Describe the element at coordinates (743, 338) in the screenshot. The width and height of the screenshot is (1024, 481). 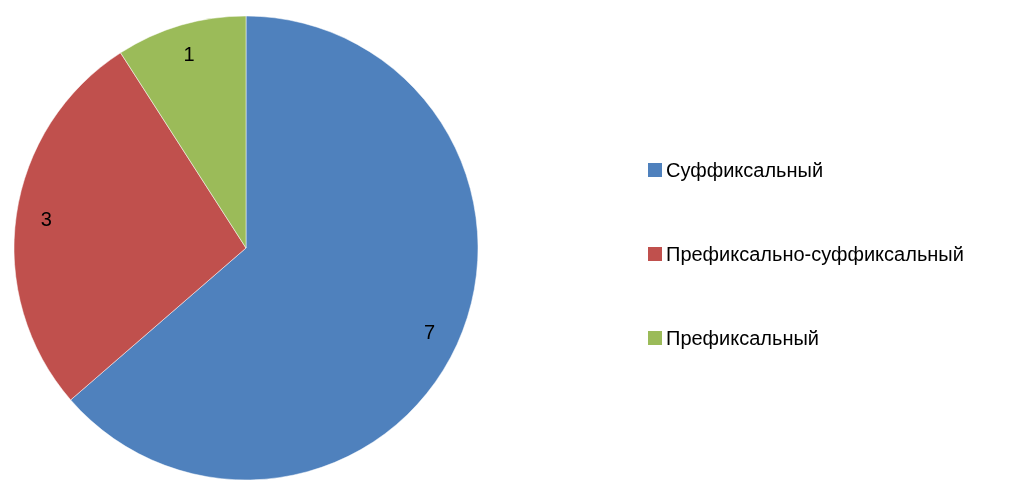
I see `legend-label: Префиксальный` at that location.